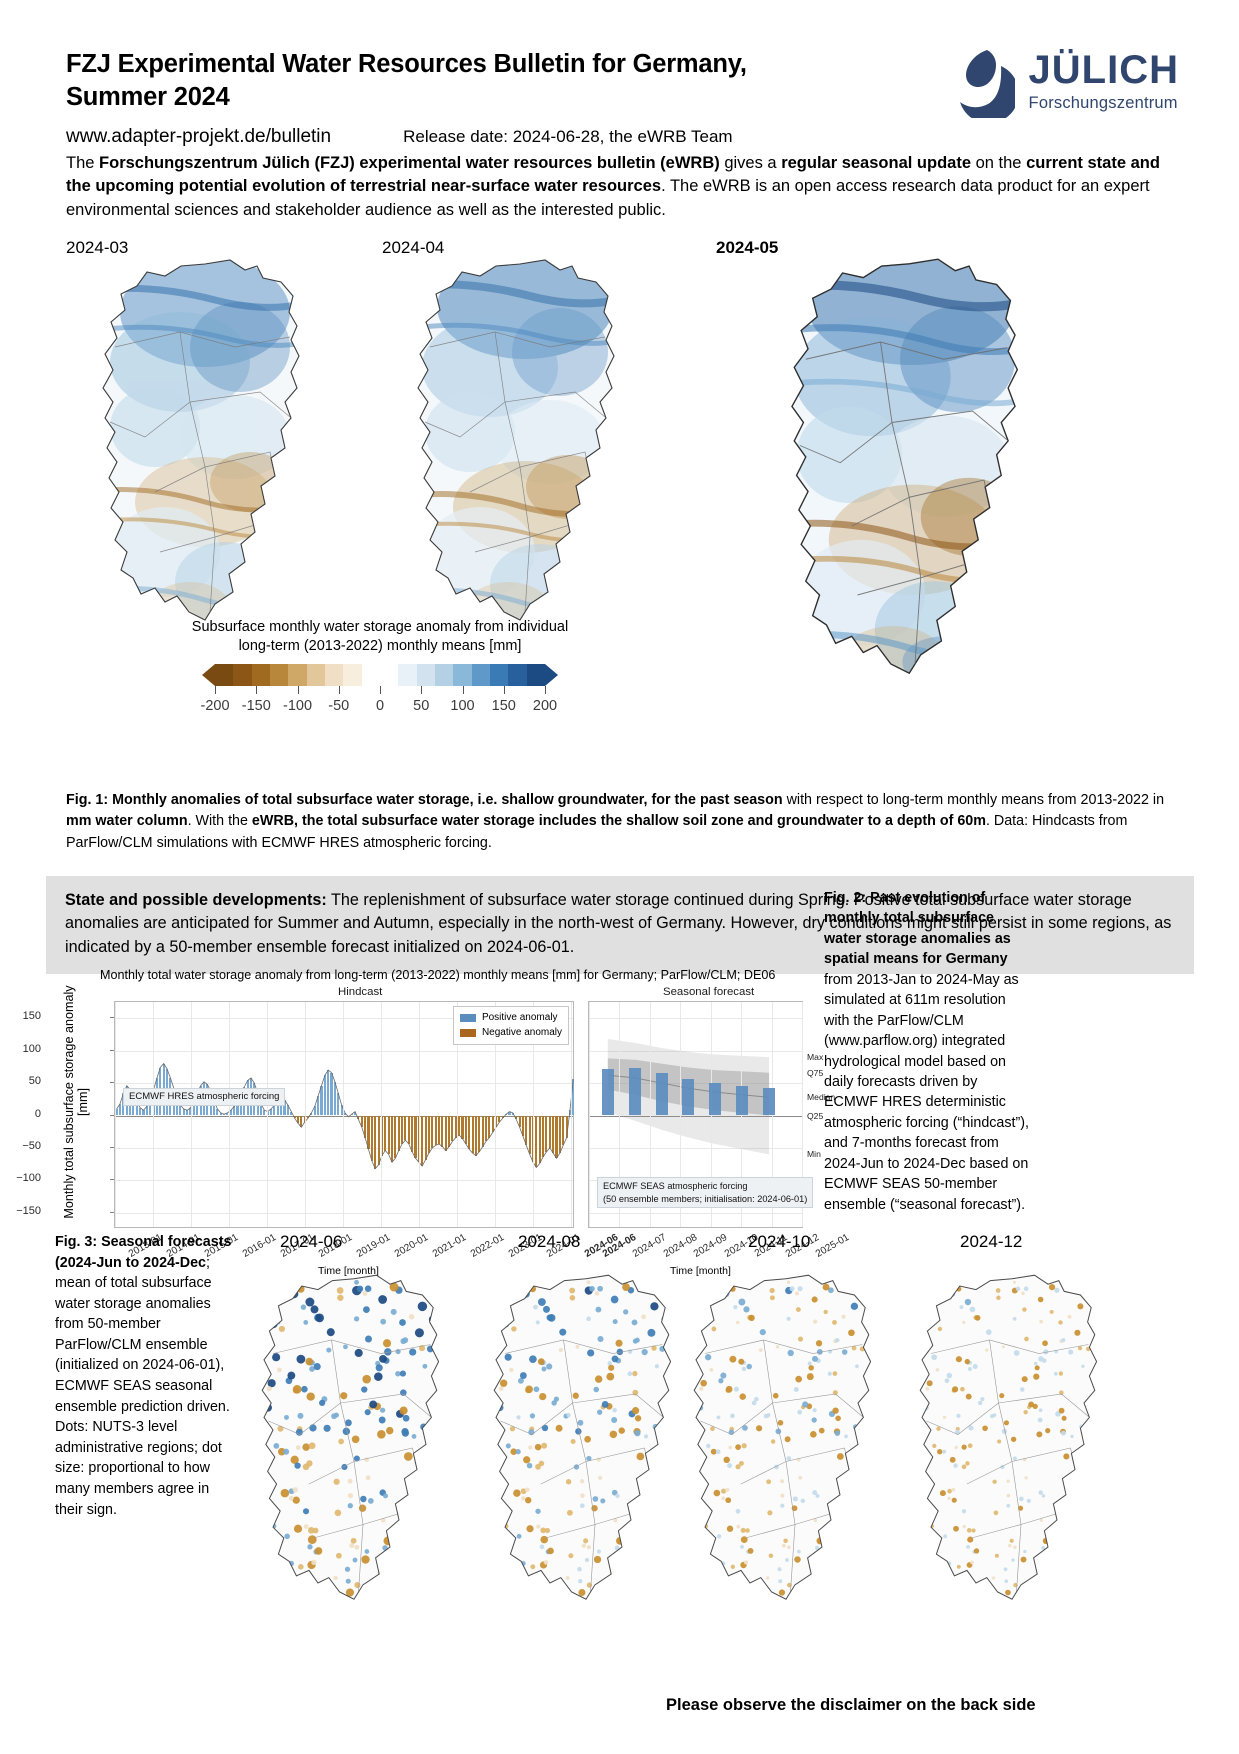 The height and width of the screenshot is (1754, 1239). Describe the element at coordinates (815, 1057) in the screenshot. I see `forecast-band-label-max: Max` at that location.